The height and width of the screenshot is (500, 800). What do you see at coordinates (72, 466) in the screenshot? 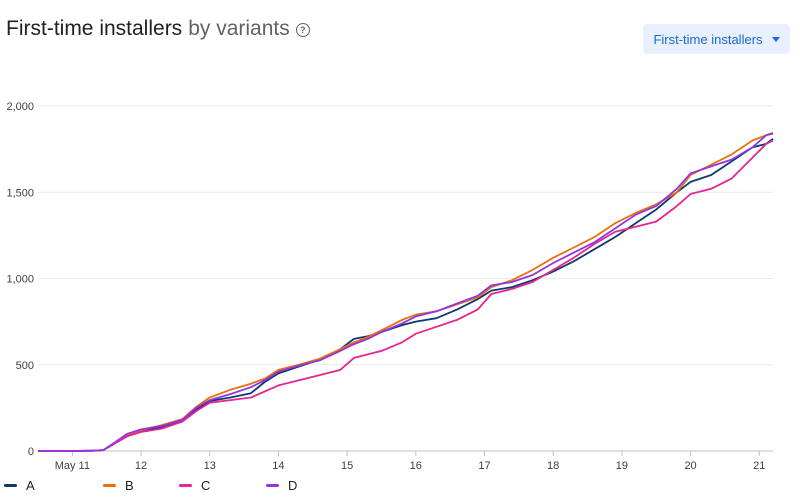
I see `x-tick-label: May 11` at bounding box center [72, 466].